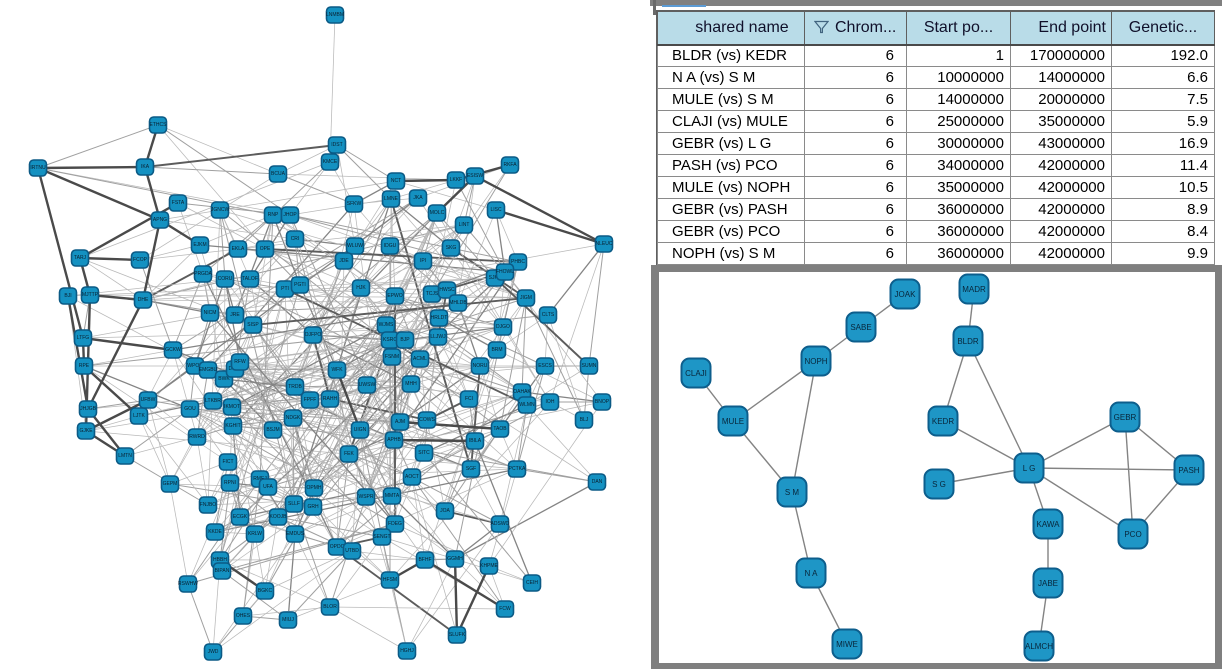 This screenshot has height=669, width=1222. Describe the element at coordinates (517, 469) in the screenshot. I see `svg-text: PCTKA` at that location.